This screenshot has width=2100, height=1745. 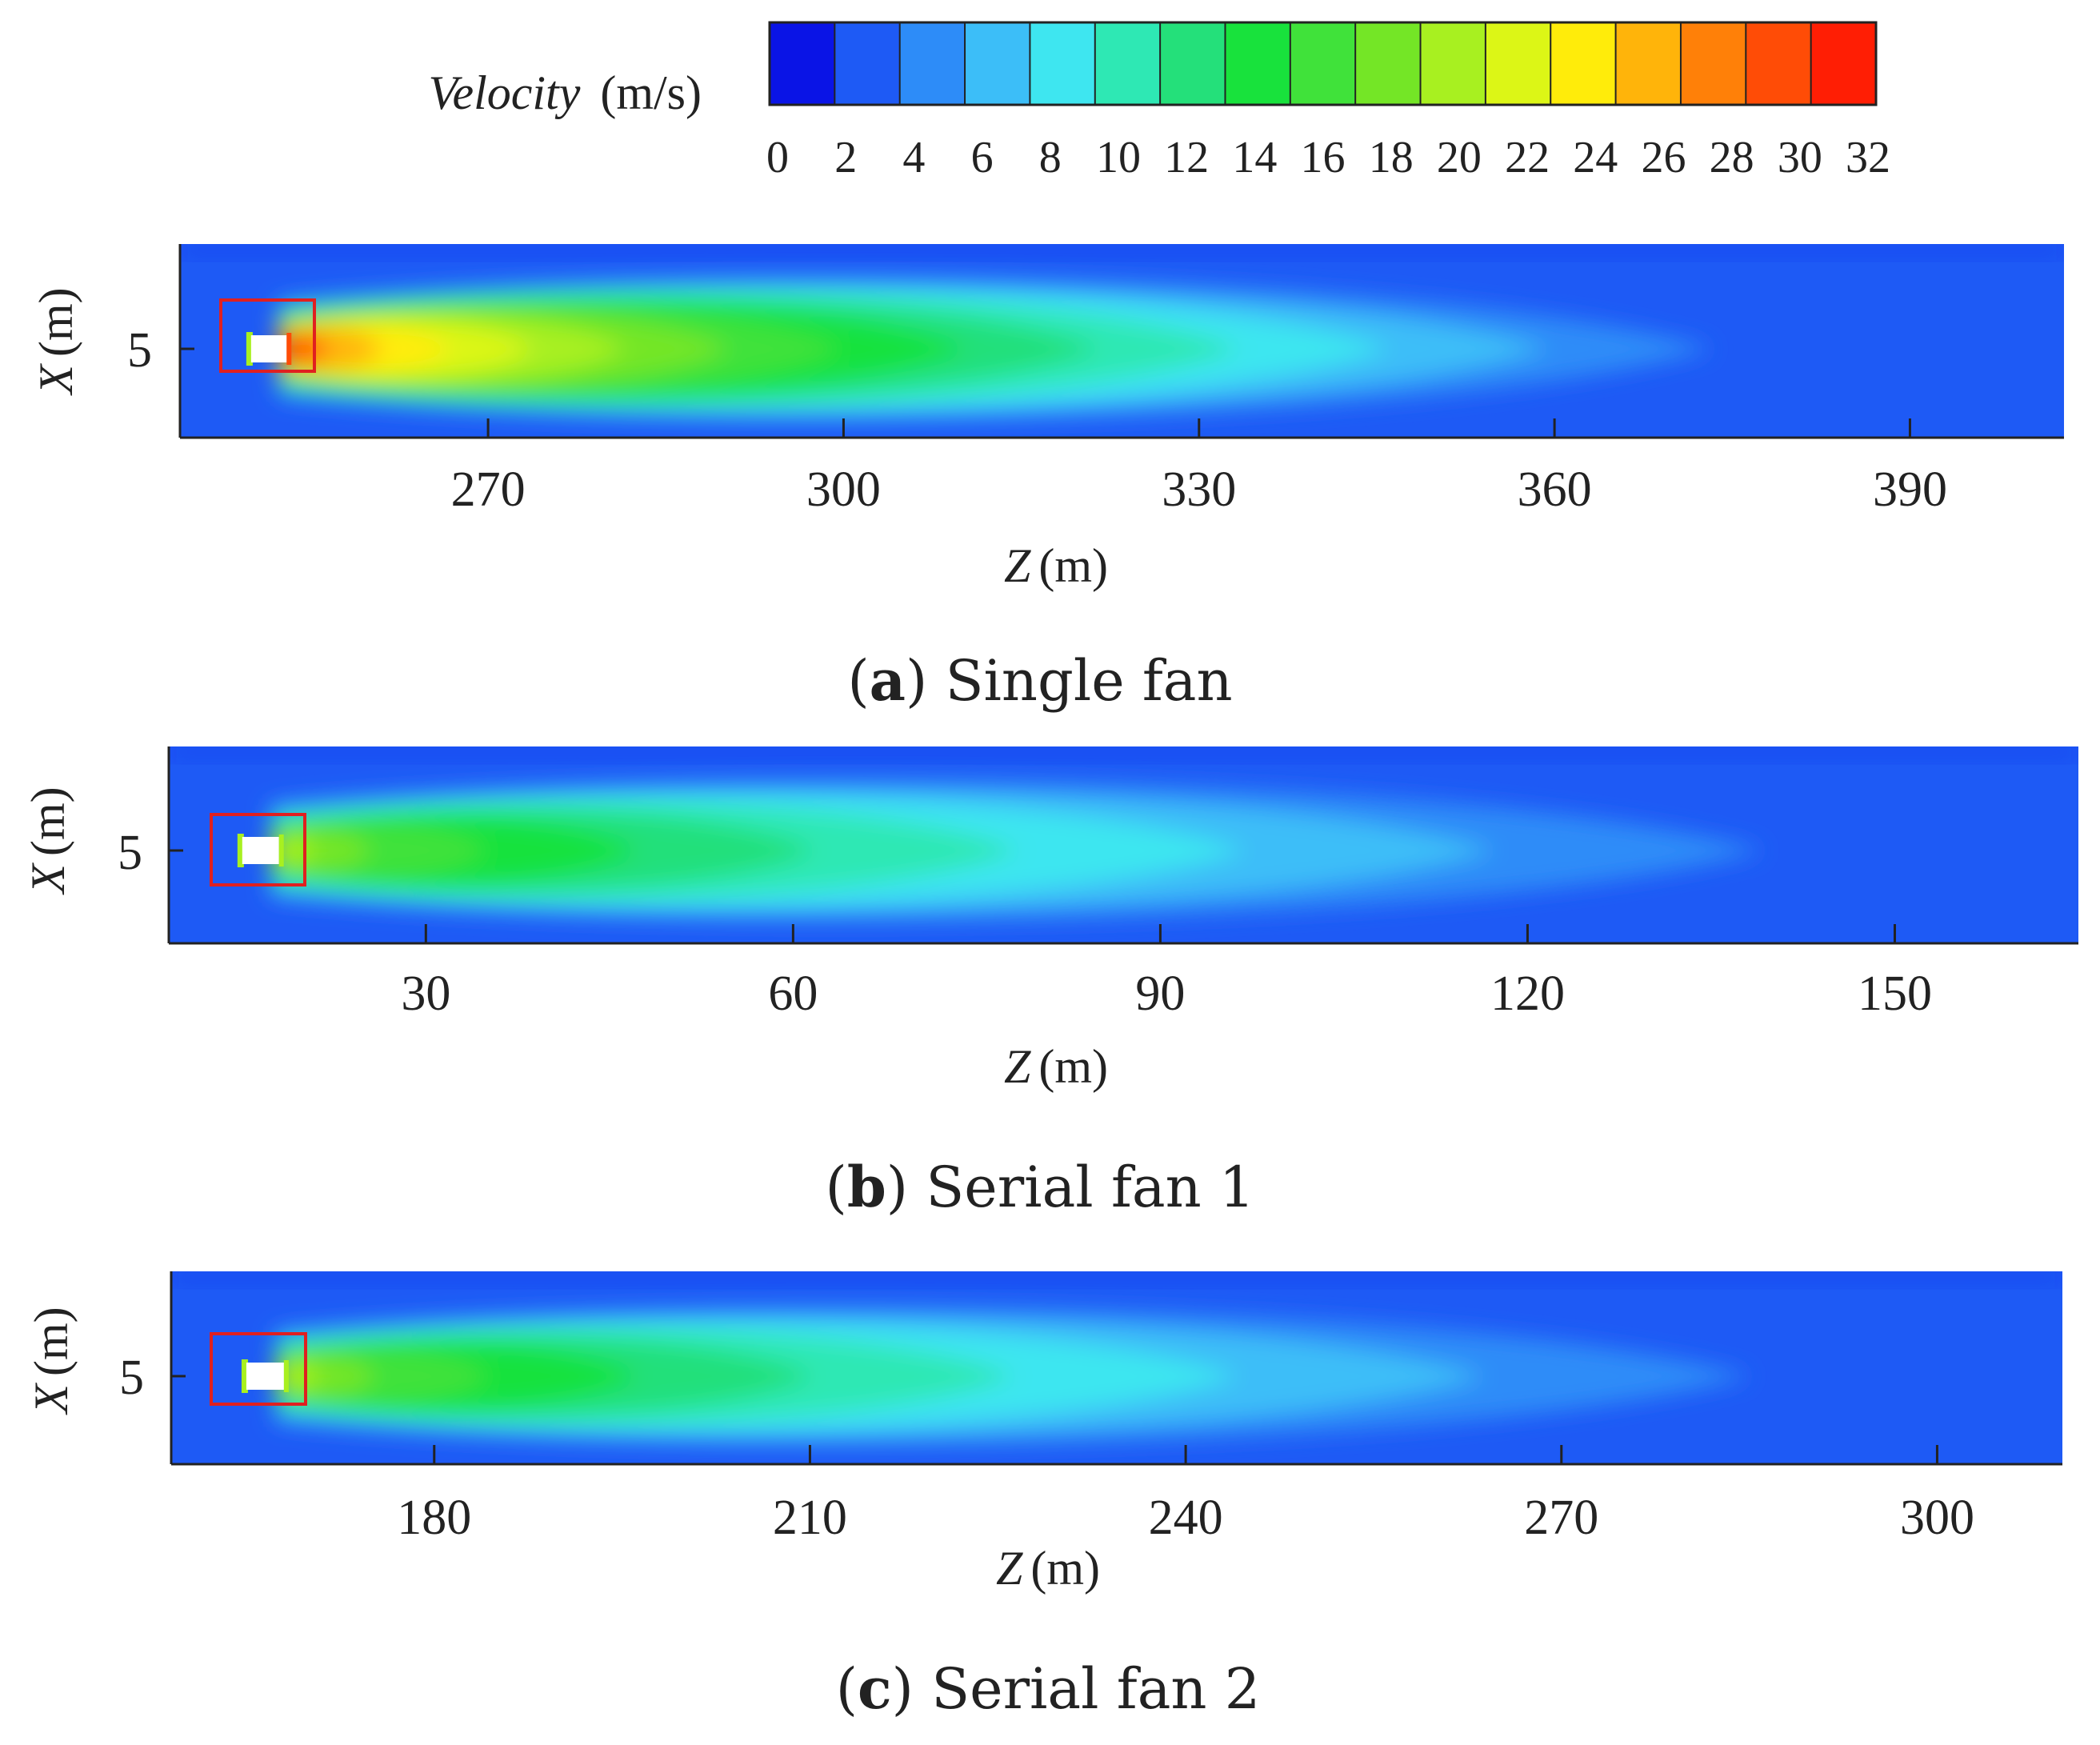 What do you see at coordinates (1118, 157) in the screenshot?
I see `colorbar-tick-label: 10` at bounding box center [1118, 157].